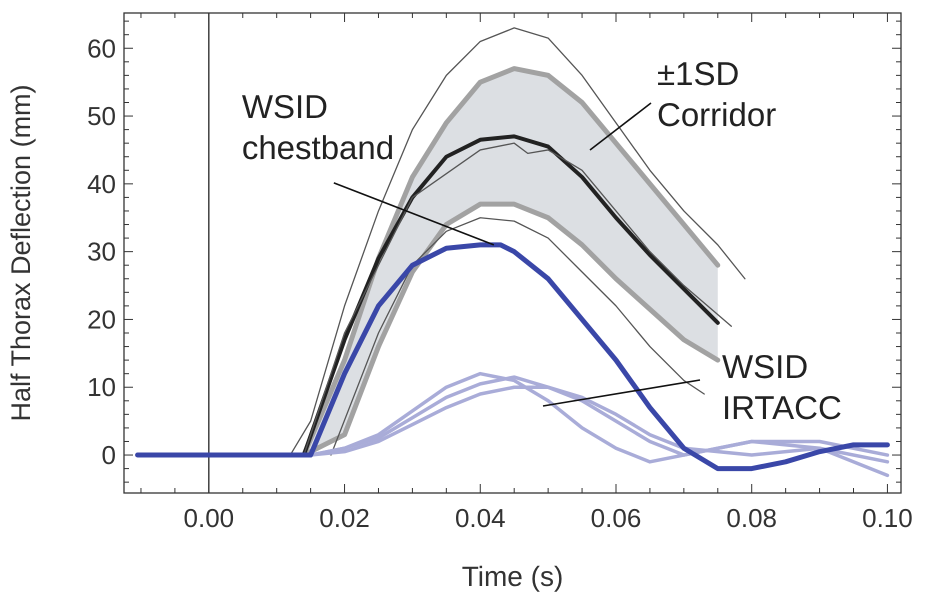  What do you see at coordinates (101, 387) in the screenshot?
I see `y-tick-label: 10` at bounding box center [101, 387].